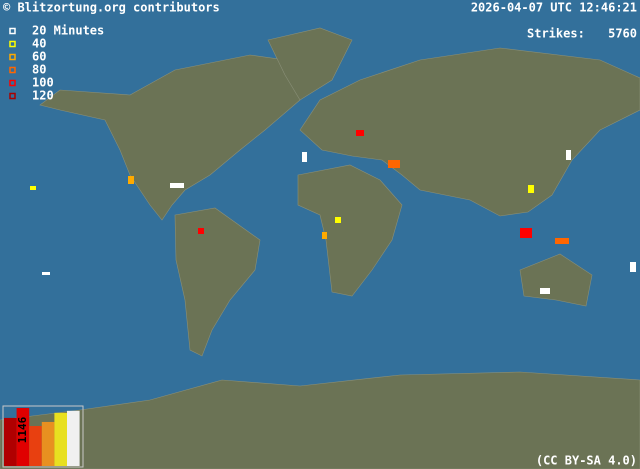  What do you see at coordinates (43, 83) in the screenshot?
I see `legend-label: 100` at bounding box center [43, 83].